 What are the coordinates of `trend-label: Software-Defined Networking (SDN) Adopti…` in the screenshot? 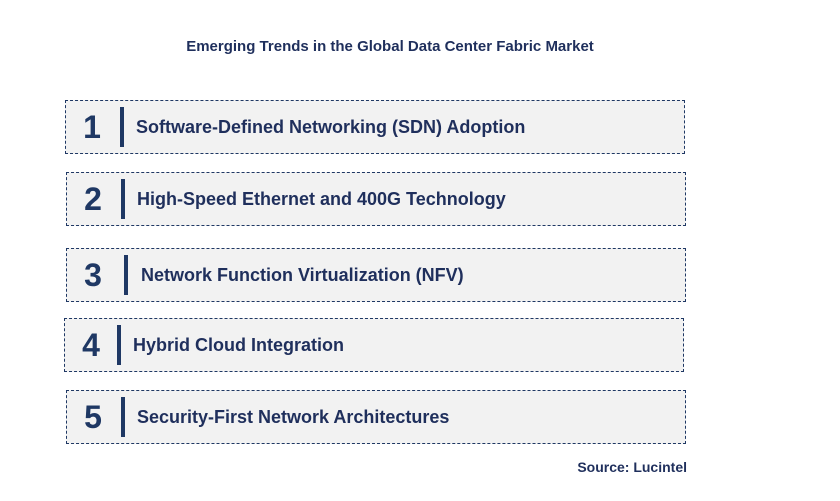 It's located at (331, 126).